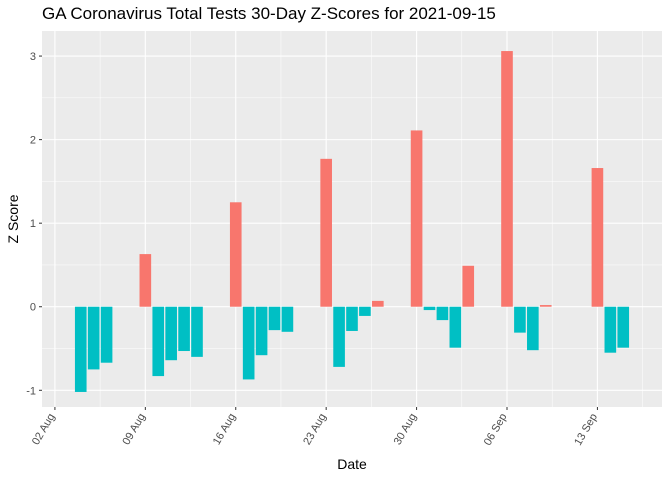 The image size is (672, 480). What do you see at coordinates (33, 308) in the screenshot?
I see `y-tick-label: 0` at bounding box center [33, 308].